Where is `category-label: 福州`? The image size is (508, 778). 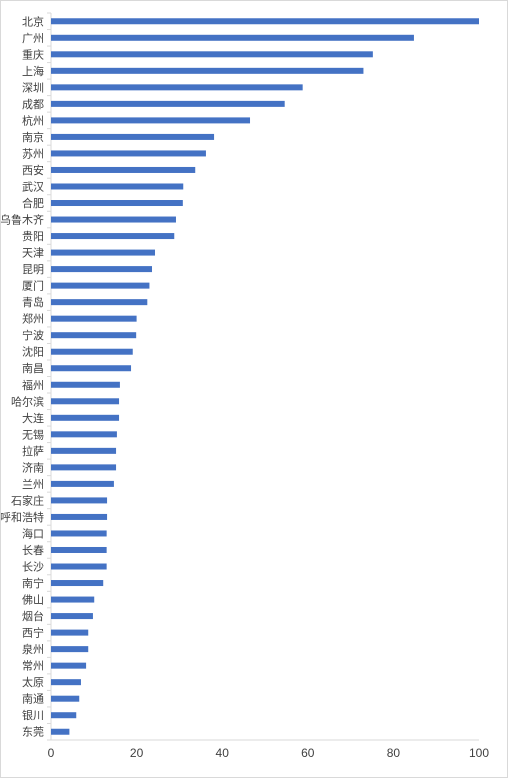
category-label: 福州 is located at coordinates (33, 385).